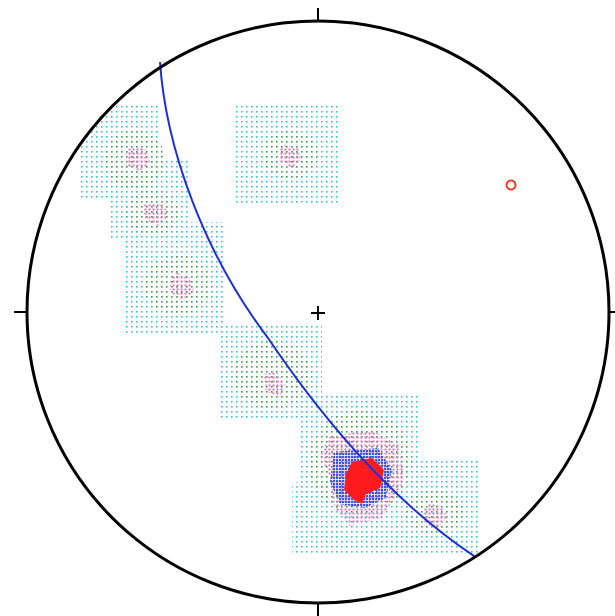 The image size is (615, 616). Describe the element at coordinates (511, 185) in the screenshot. I see `pole-marker` at that location.